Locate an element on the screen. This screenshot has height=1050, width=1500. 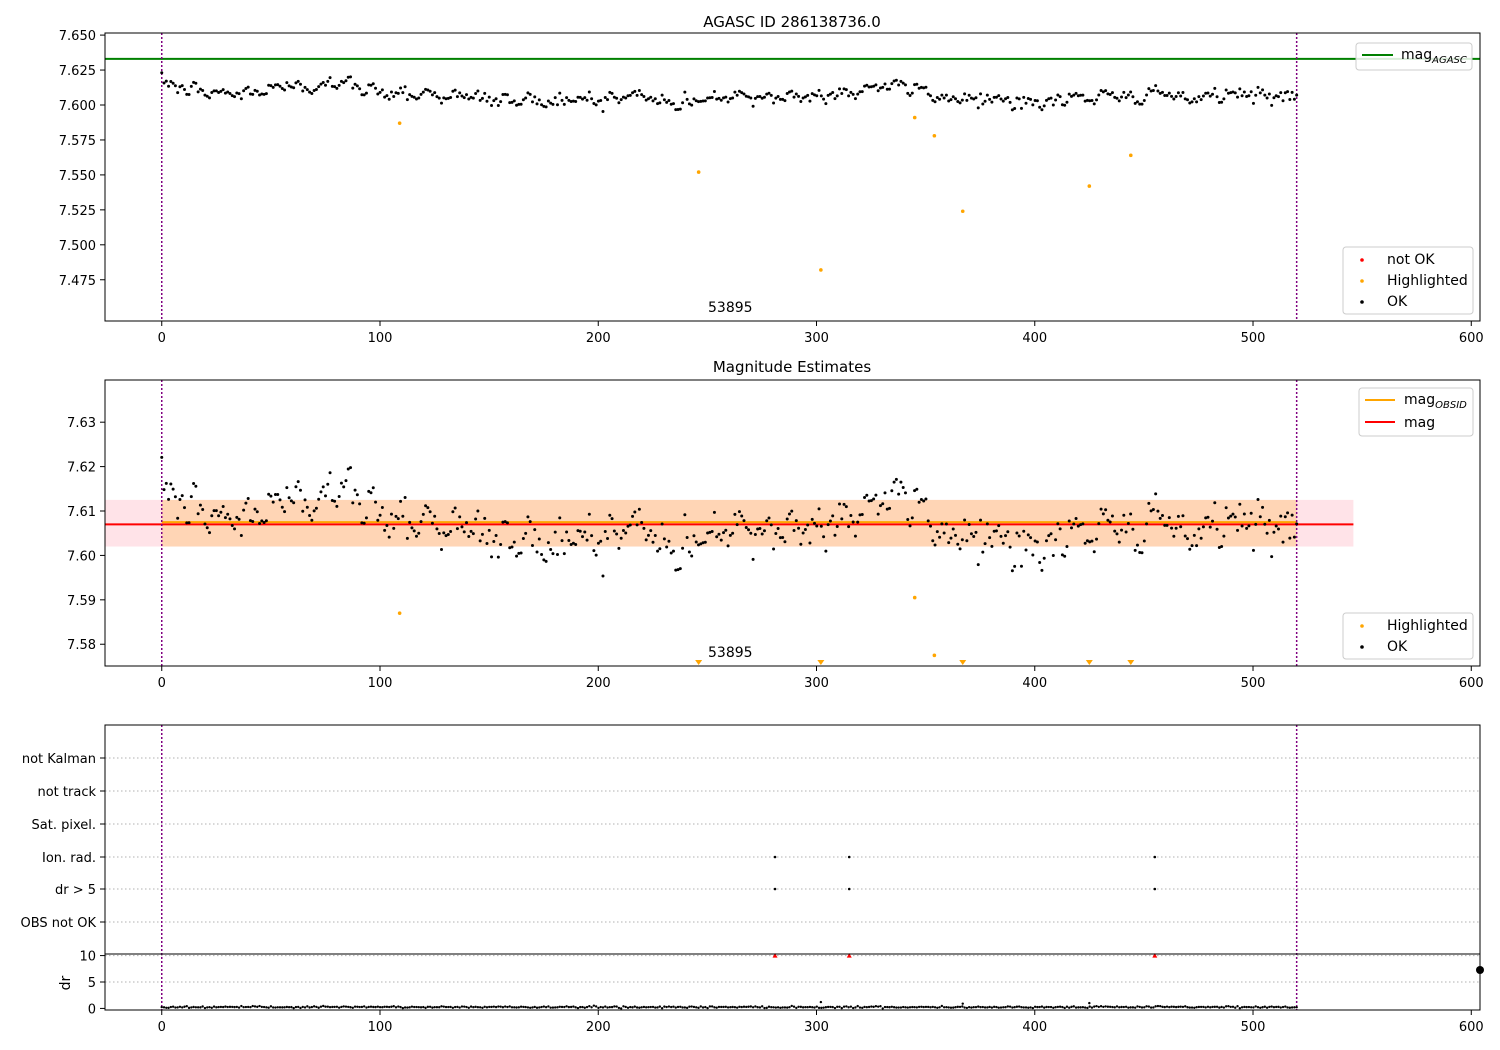
x-tick-label: 0 is located at coordinates (162, 683).